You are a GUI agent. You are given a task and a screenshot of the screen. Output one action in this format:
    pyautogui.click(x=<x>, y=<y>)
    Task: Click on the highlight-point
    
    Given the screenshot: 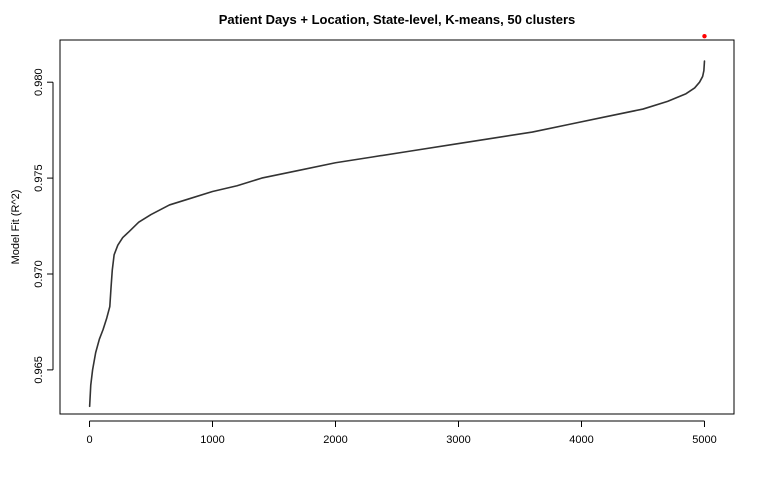 What is the action you would take?
    pyautogui.click(x=704, y=36)
    